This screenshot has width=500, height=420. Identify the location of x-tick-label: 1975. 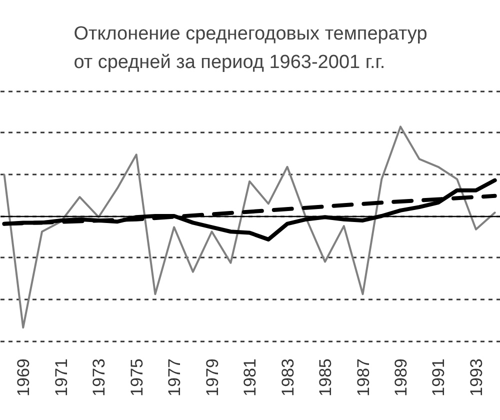
(136, 377).